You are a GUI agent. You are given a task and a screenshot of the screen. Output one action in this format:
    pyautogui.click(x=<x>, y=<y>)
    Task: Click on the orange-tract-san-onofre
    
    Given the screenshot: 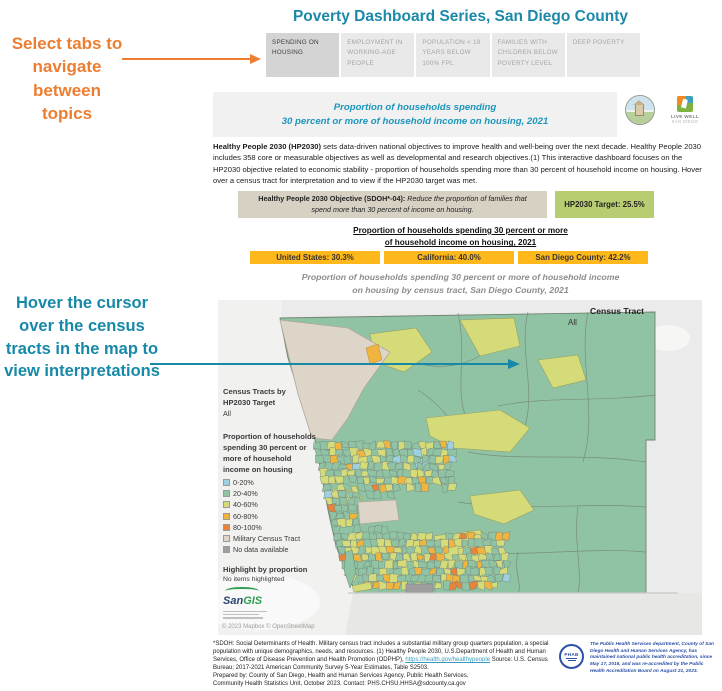 What is the action you would take?
    pyautogui.click(x=374, y=354)
    